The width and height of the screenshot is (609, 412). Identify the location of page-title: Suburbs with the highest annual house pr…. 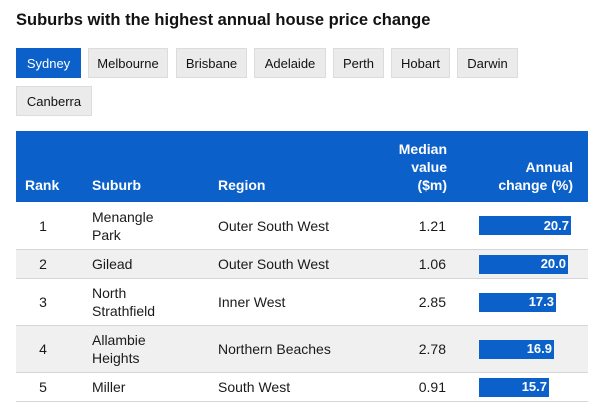
(223, 20).